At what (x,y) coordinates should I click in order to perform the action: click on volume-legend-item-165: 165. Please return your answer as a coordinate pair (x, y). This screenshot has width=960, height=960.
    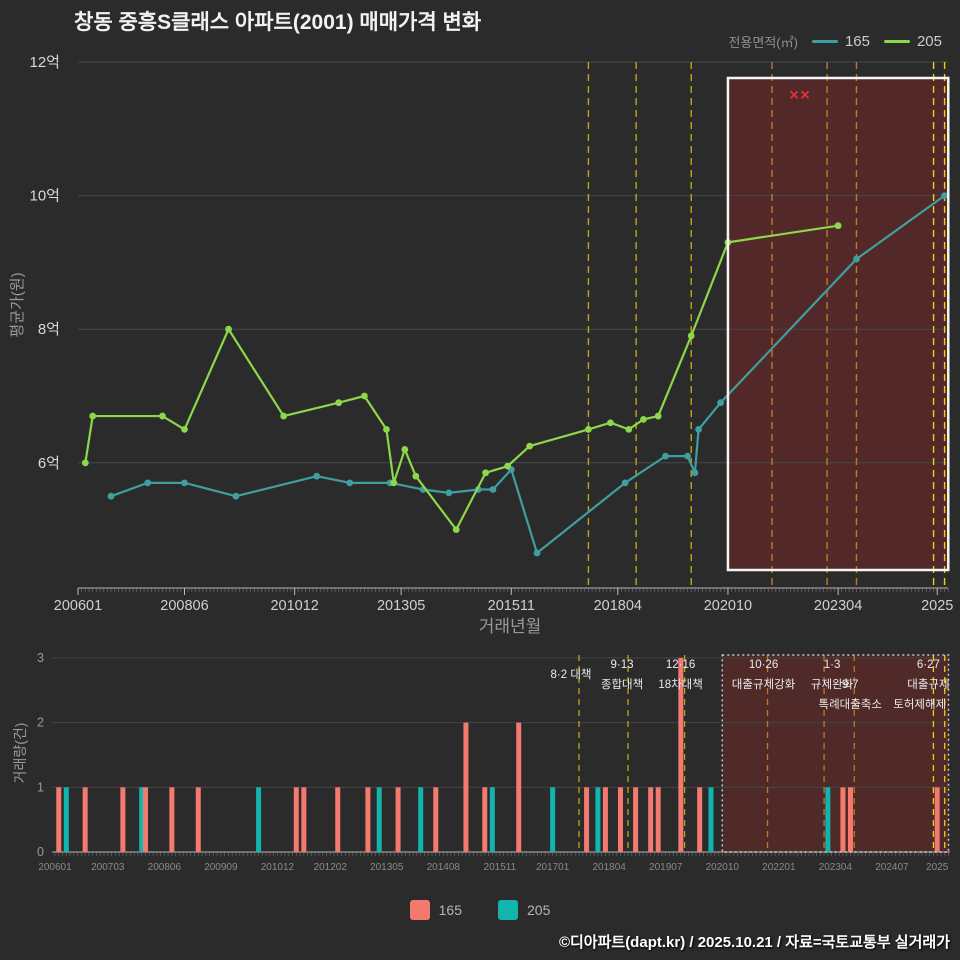
    Looking at the image, I should click on (435, 910).